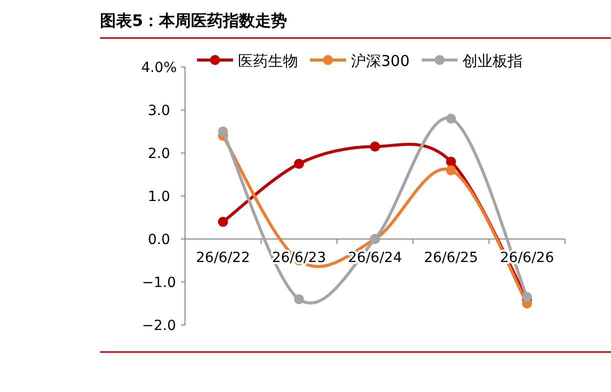 The width and height of the screenshot is (611, 392). What do you see at coordinates (159, 154) in the screenshot?
I see `y-tick-label: 2.0` at bounding box center [159, 154].